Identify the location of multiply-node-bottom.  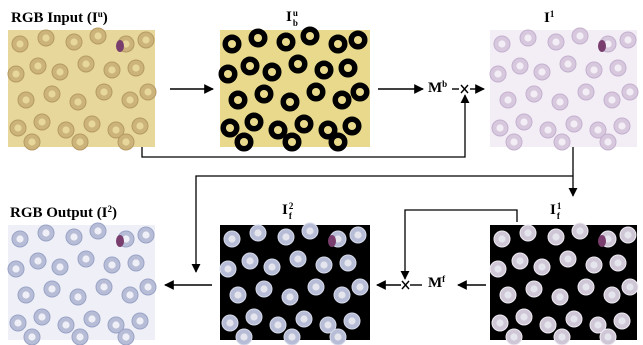
(405, 285).